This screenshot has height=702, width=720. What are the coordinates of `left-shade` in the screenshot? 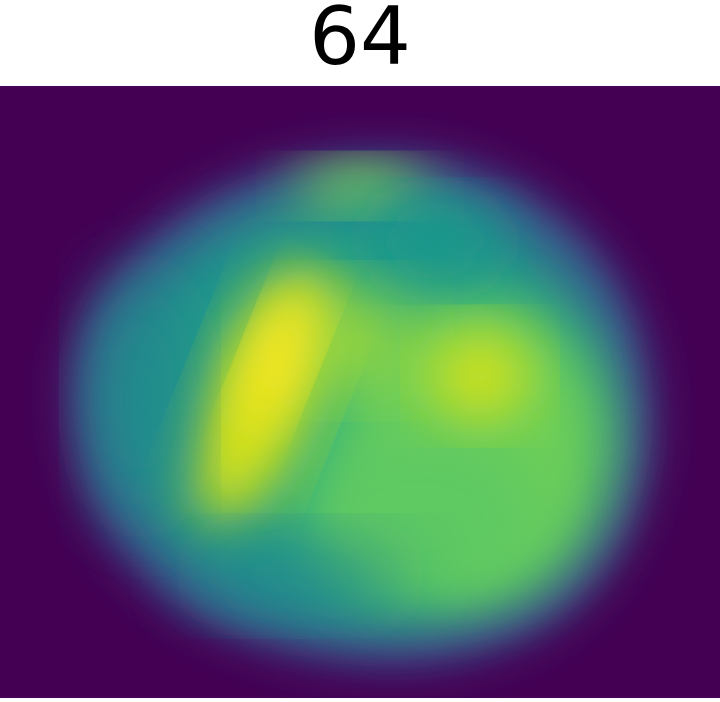 It's located at (140, 396).